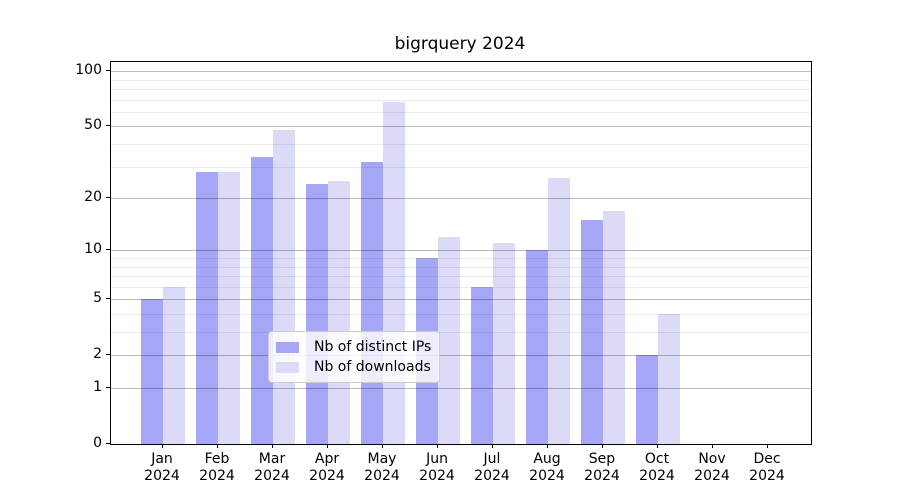  I want to click on bar-downloads-apr, so click(339, 312).